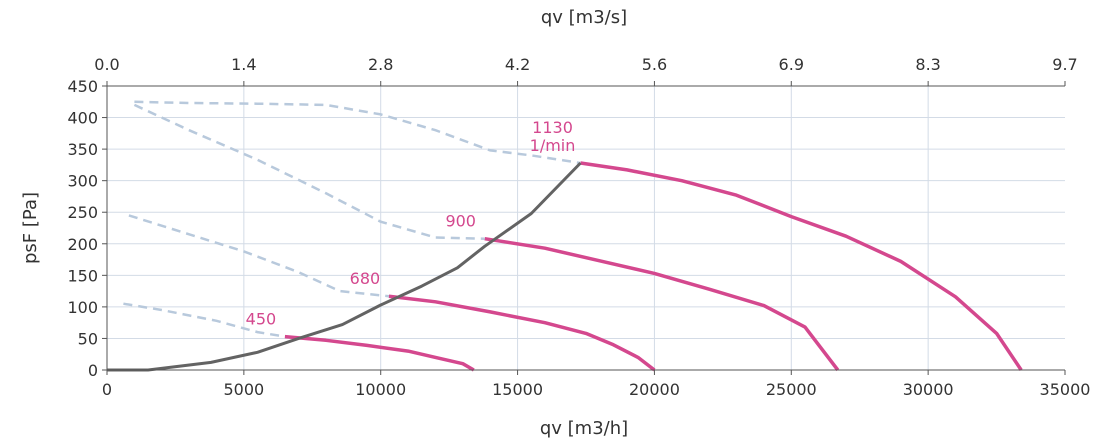  Describe the element at coordinates (82, 149) in the screenshot. I see `y-tick-label: 350` at that location.